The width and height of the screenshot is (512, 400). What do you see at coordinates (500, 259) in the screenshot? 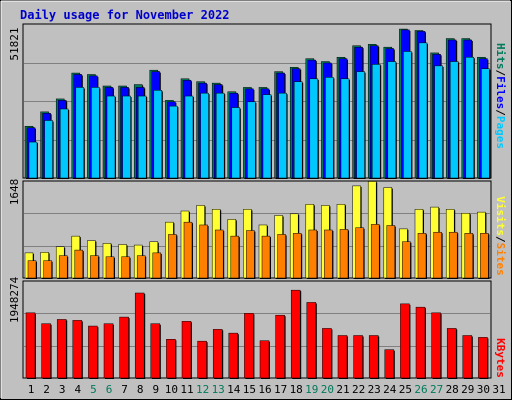
I see `ylabel-sites: Sites` at bounding box center [500, 259].